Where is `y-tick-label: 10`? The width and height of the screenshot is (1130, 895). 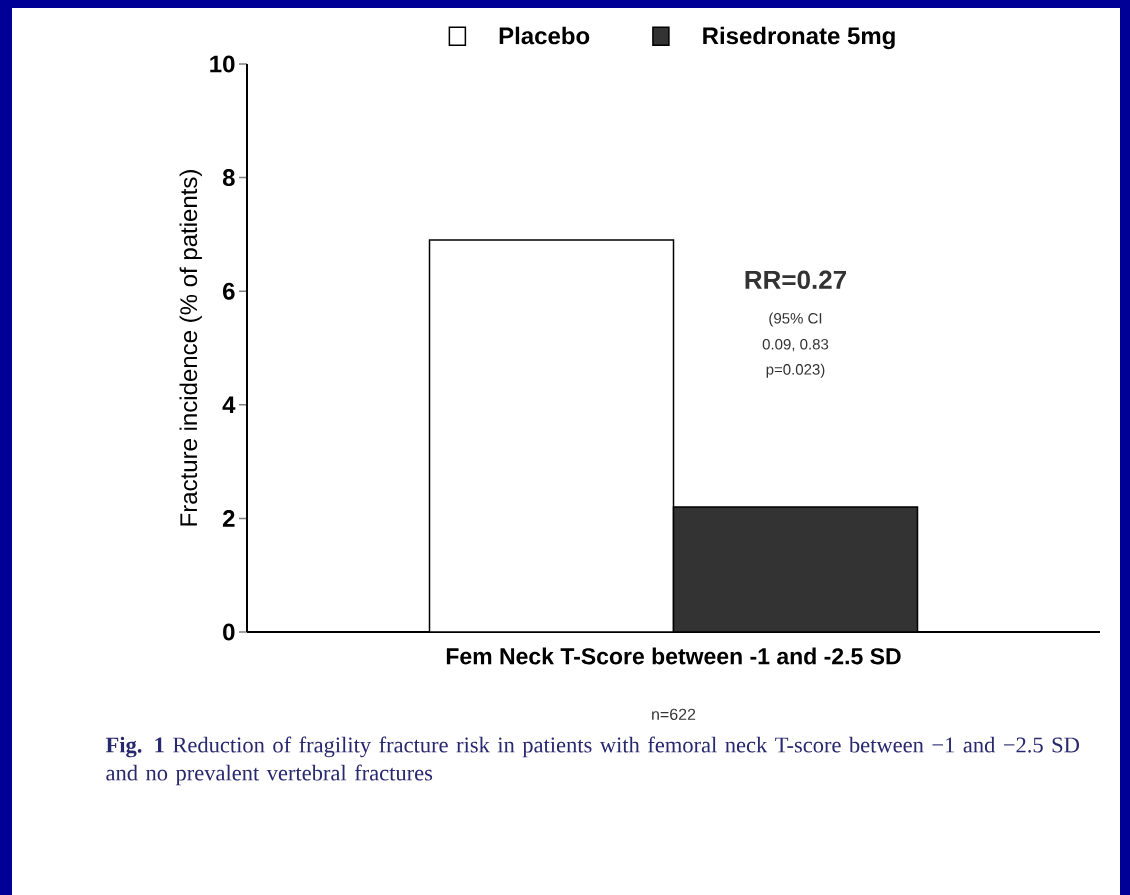 y-tick-label: 10 is located at coordinates (222, 64).